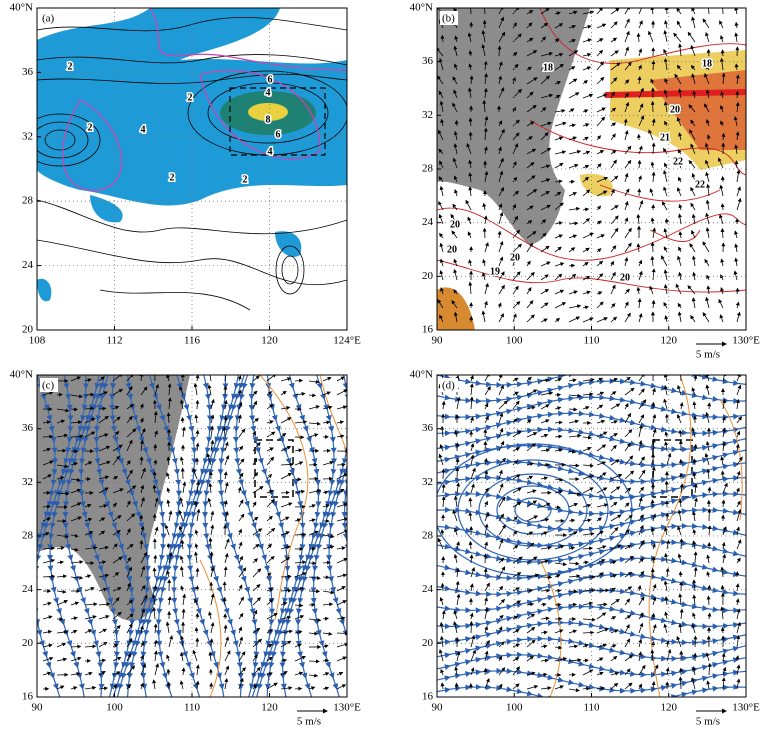  What do you see at coordinates (707, 63) in the screenshot?
I see `contour-label: 18` at bounding box center [707, 63].